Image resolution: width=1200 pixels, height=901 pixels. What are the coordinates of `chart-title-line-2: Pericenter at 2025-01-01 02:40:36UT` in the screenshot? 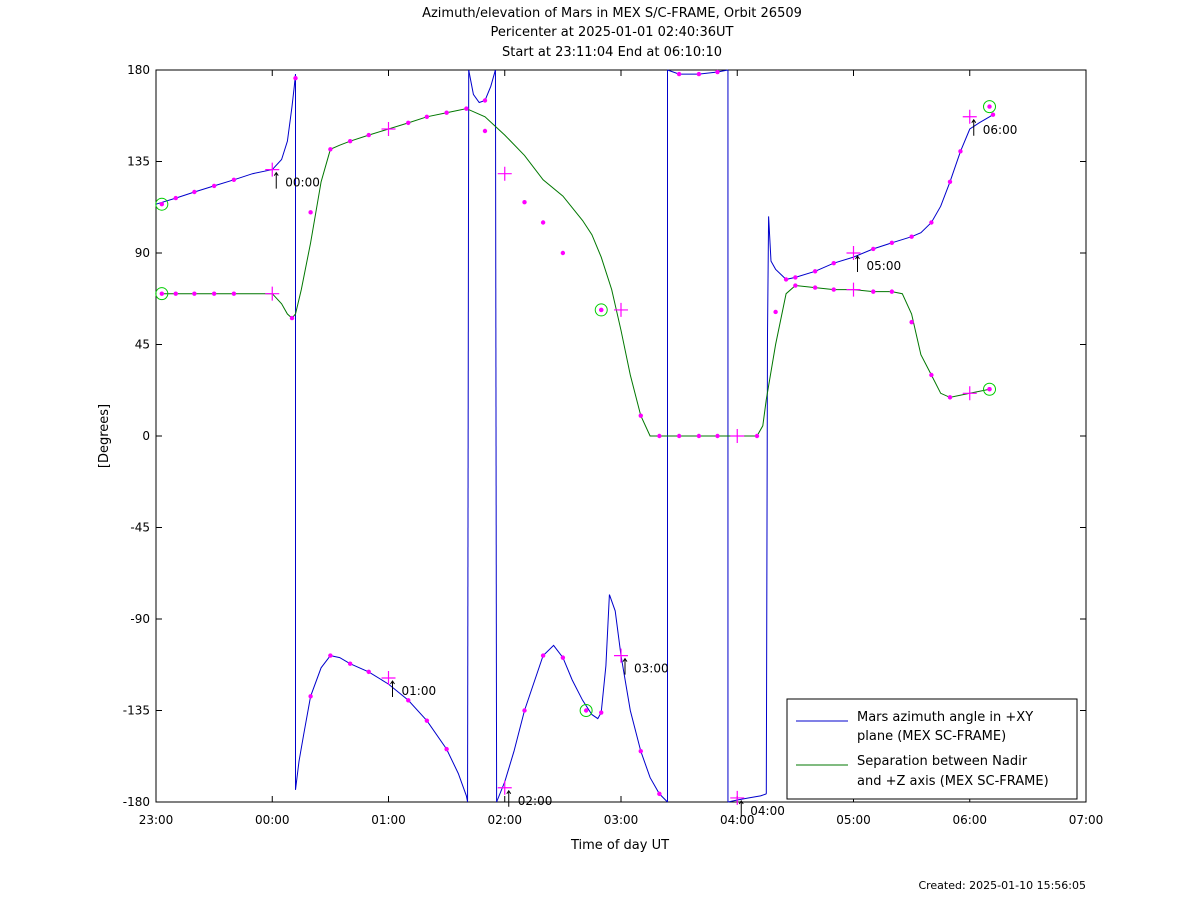 It's located at (611, 32).